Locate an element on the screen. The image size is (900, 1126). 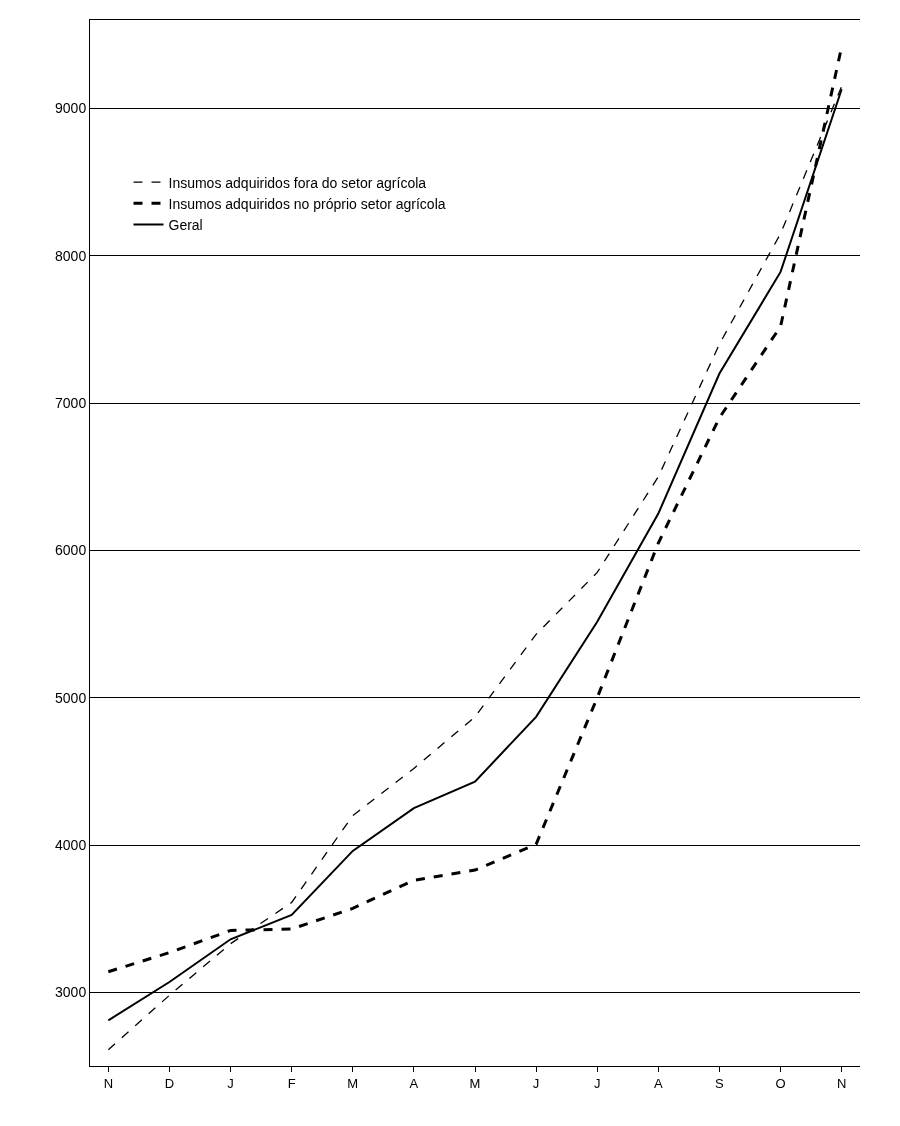
x-tick-label: O is located at coordinates (780, 1083).